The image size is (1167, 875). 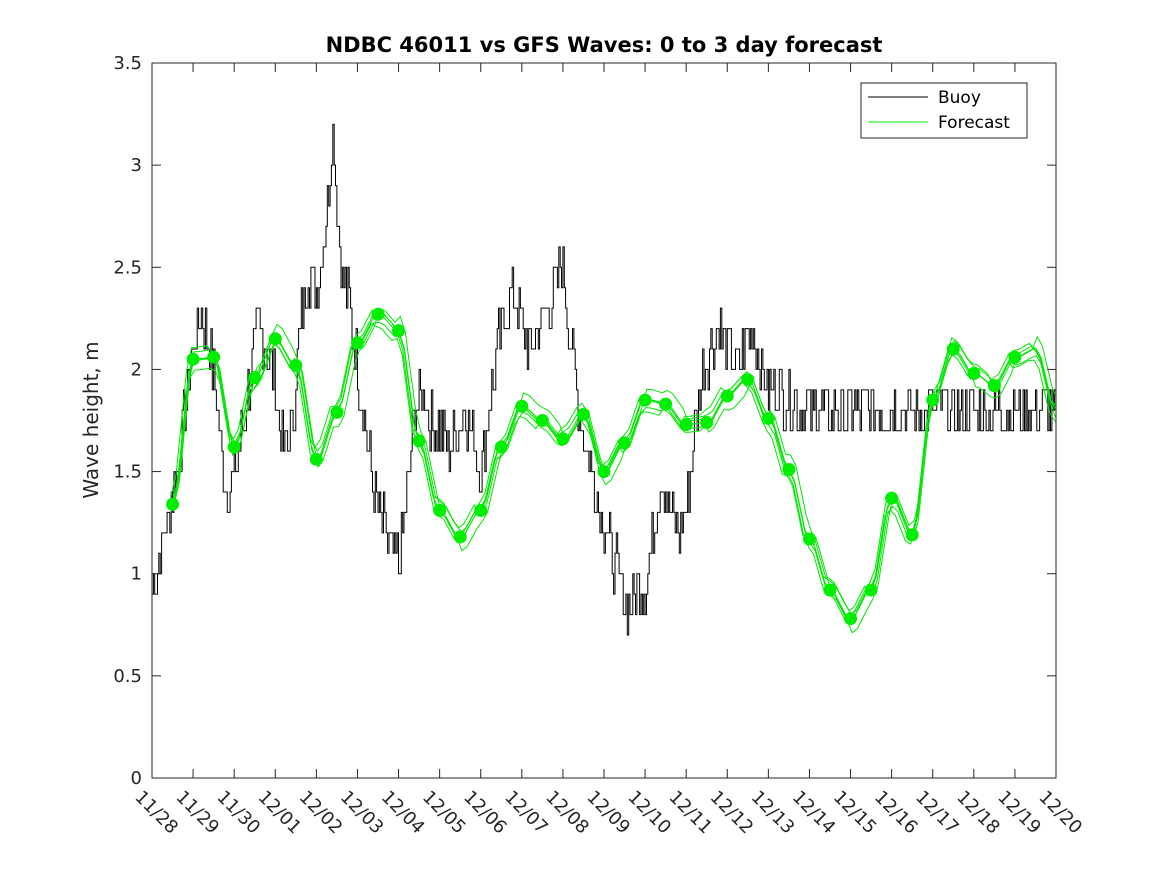 What do you see at coordinates (136, 165) in the screenshot?
I see `y-tick-label: 3` at bounding box center [136, 165].